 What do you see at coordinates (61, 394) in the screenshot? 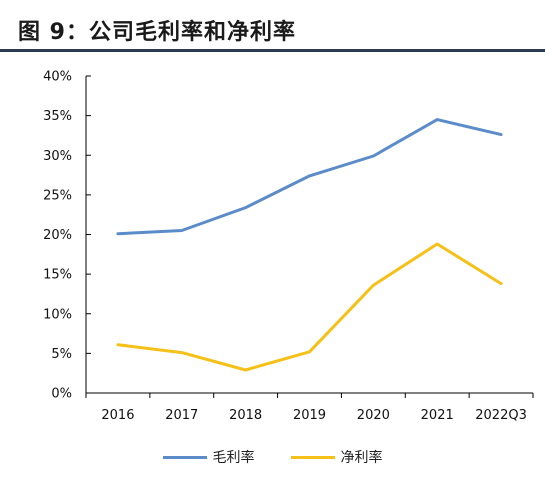
I see `y-tick-label: 0%` at bounding box center [61, 394].